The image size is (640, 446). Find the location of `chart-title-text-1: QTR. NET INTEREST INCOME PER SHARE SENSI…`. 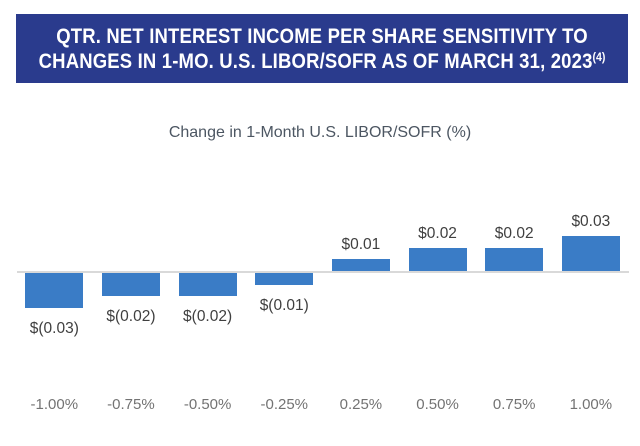

chart-title-text-1: QTR. NET INTEREST INCOME PER SHARE SENSI… is located at coordinates (322, 36).